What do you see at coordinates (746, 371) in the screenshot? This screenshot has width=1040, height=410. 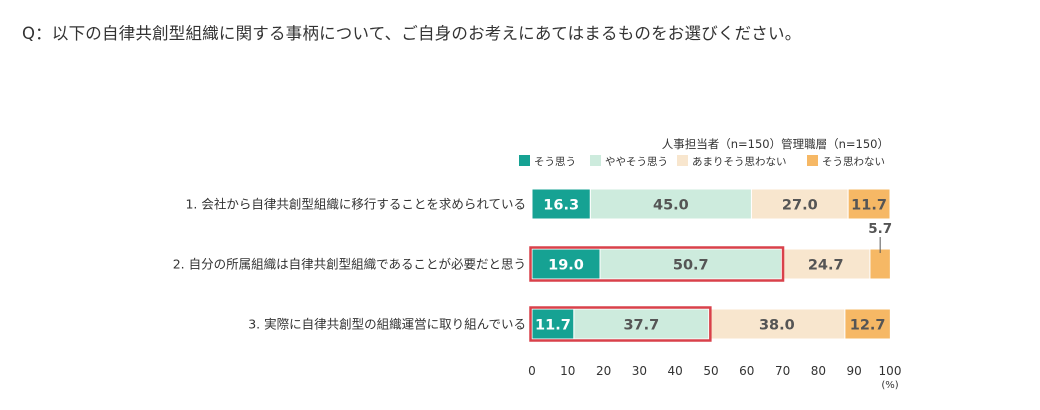 I see `x-tick-label: 60` at bounding box center [746, 371].